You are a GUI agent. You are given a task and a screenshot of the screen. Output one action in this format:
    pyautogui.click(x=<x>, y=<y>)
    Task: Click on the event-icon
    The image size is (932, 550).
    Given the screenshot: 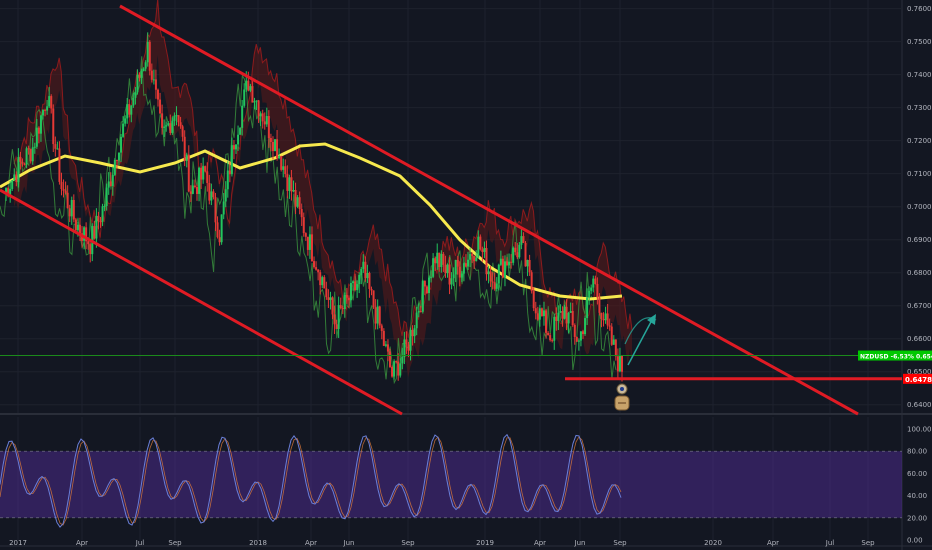 What is the action you would take?
    pyautogui.click(x=622, y=389)
    